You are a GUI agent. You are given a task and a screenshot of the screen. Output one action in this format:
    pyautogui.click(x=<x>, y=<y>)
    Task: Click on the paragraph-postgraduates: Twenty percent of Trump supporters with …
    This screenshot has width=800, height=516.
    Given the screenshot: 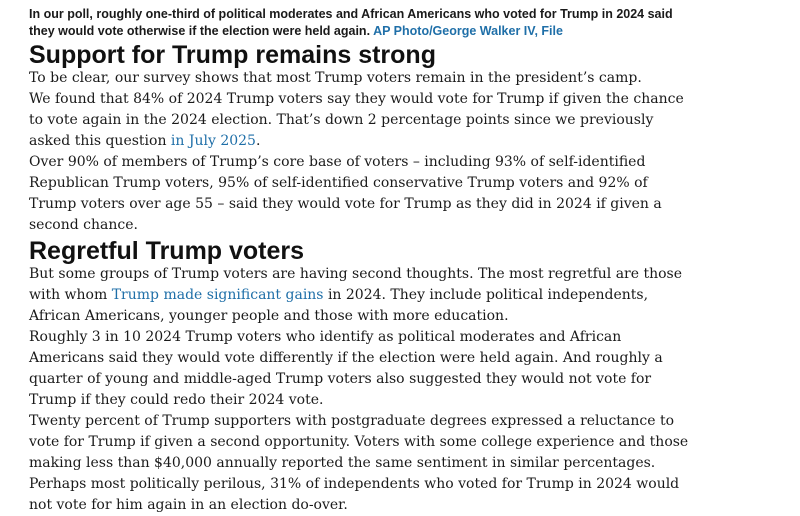 What is the action you would take?
    pyautogui.click(x=359, y=442)
    